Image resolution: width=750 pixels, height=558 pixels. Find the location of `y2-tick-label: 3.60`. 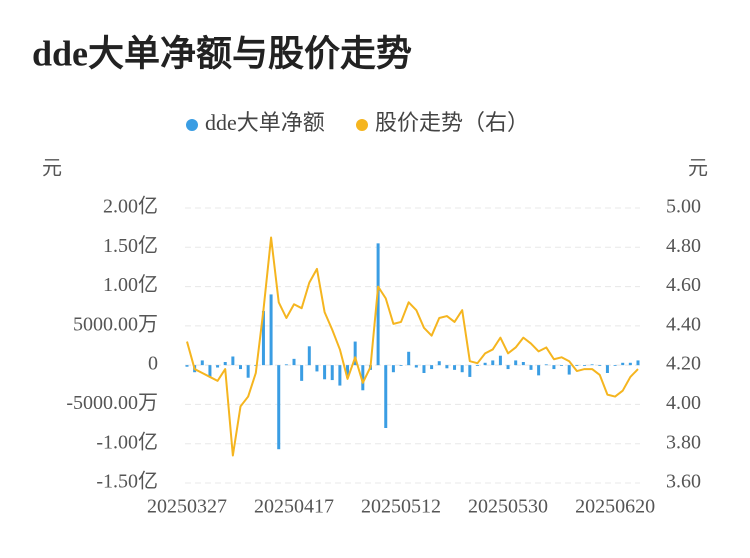

y2-tick-label: 3.60 is located at coordinates (683, 482).